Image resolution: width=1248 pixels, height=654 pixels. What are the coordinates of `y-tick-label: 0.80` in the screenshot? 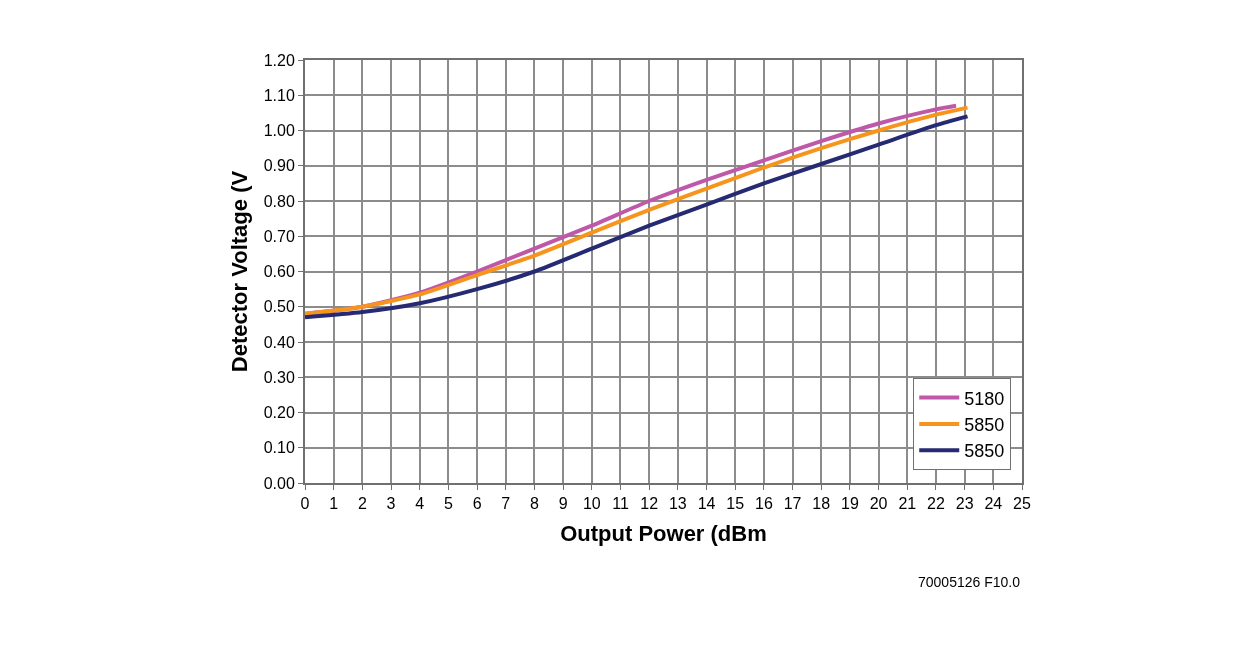 It's located at (279, 201).